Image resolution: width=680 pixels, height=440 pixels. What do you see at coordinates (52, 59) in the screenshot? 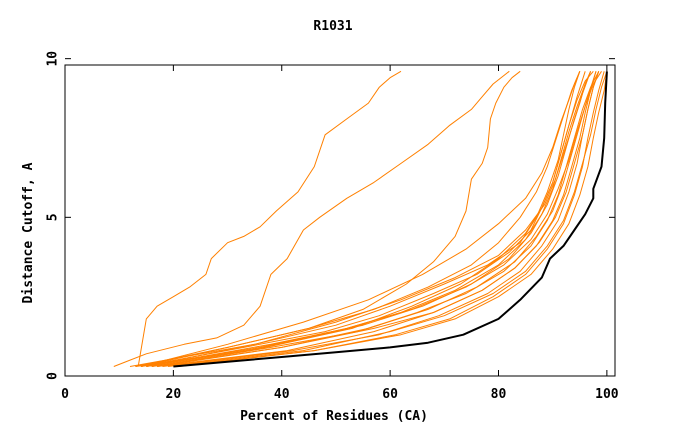
I see `y-tick-label: 10` at bounding box center [52, 59].